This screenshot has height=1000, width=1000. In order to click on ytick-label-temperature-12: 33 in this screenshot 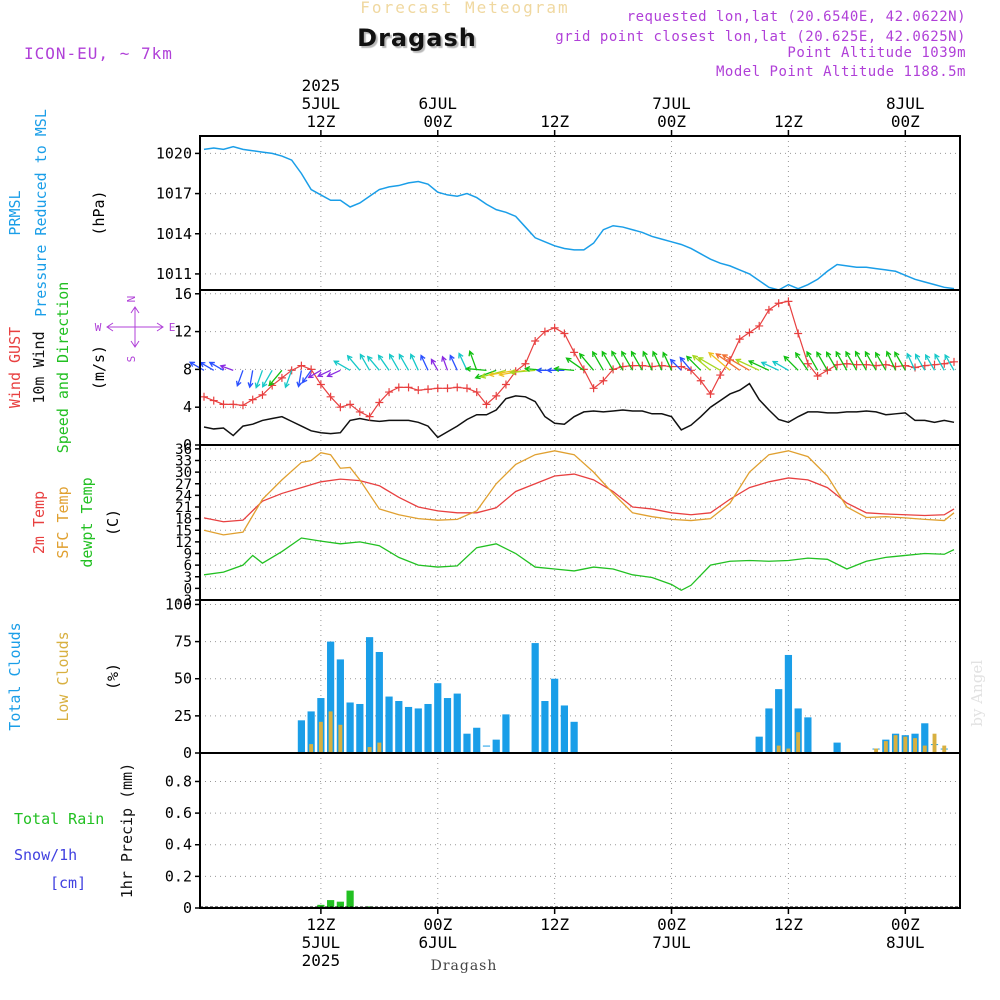, I will do `click(183, 462)`.